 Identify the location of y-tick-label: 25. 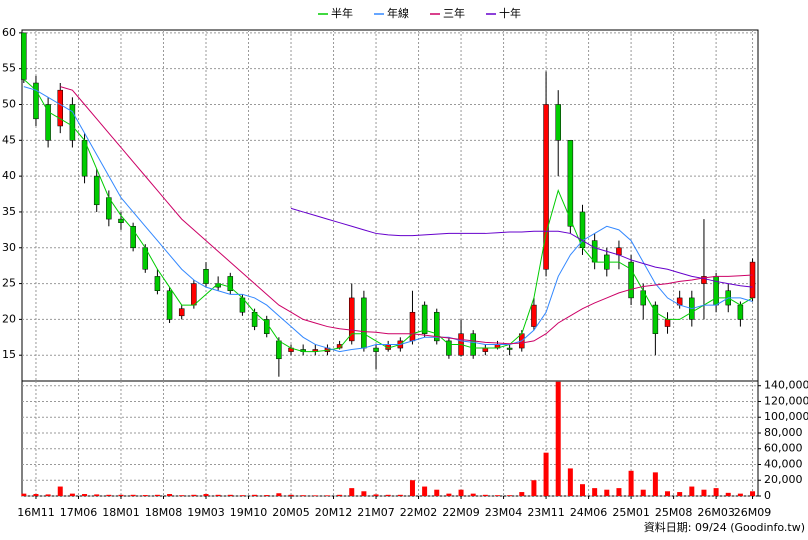
(9, 283).